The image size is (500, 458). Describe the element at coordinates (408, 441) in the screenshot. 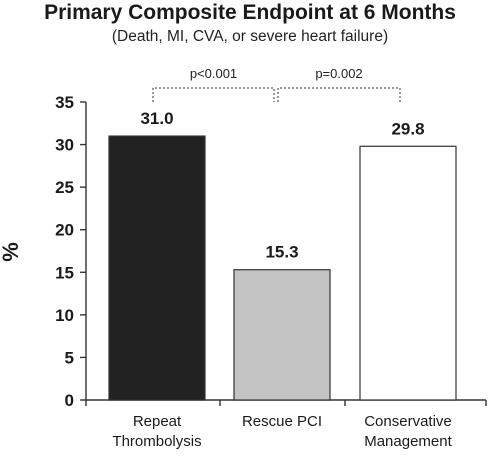

I see `x-category-label: Management` at that location.